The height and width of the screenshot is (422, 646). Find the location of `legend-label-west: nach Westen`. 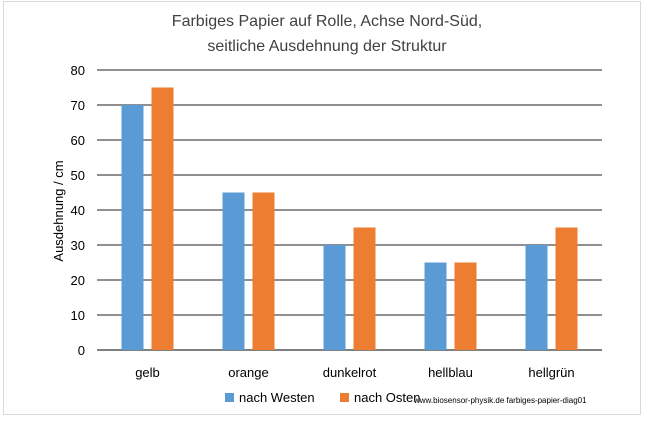

legend-label-west: nach Westen is located at coordinates (277, 397).